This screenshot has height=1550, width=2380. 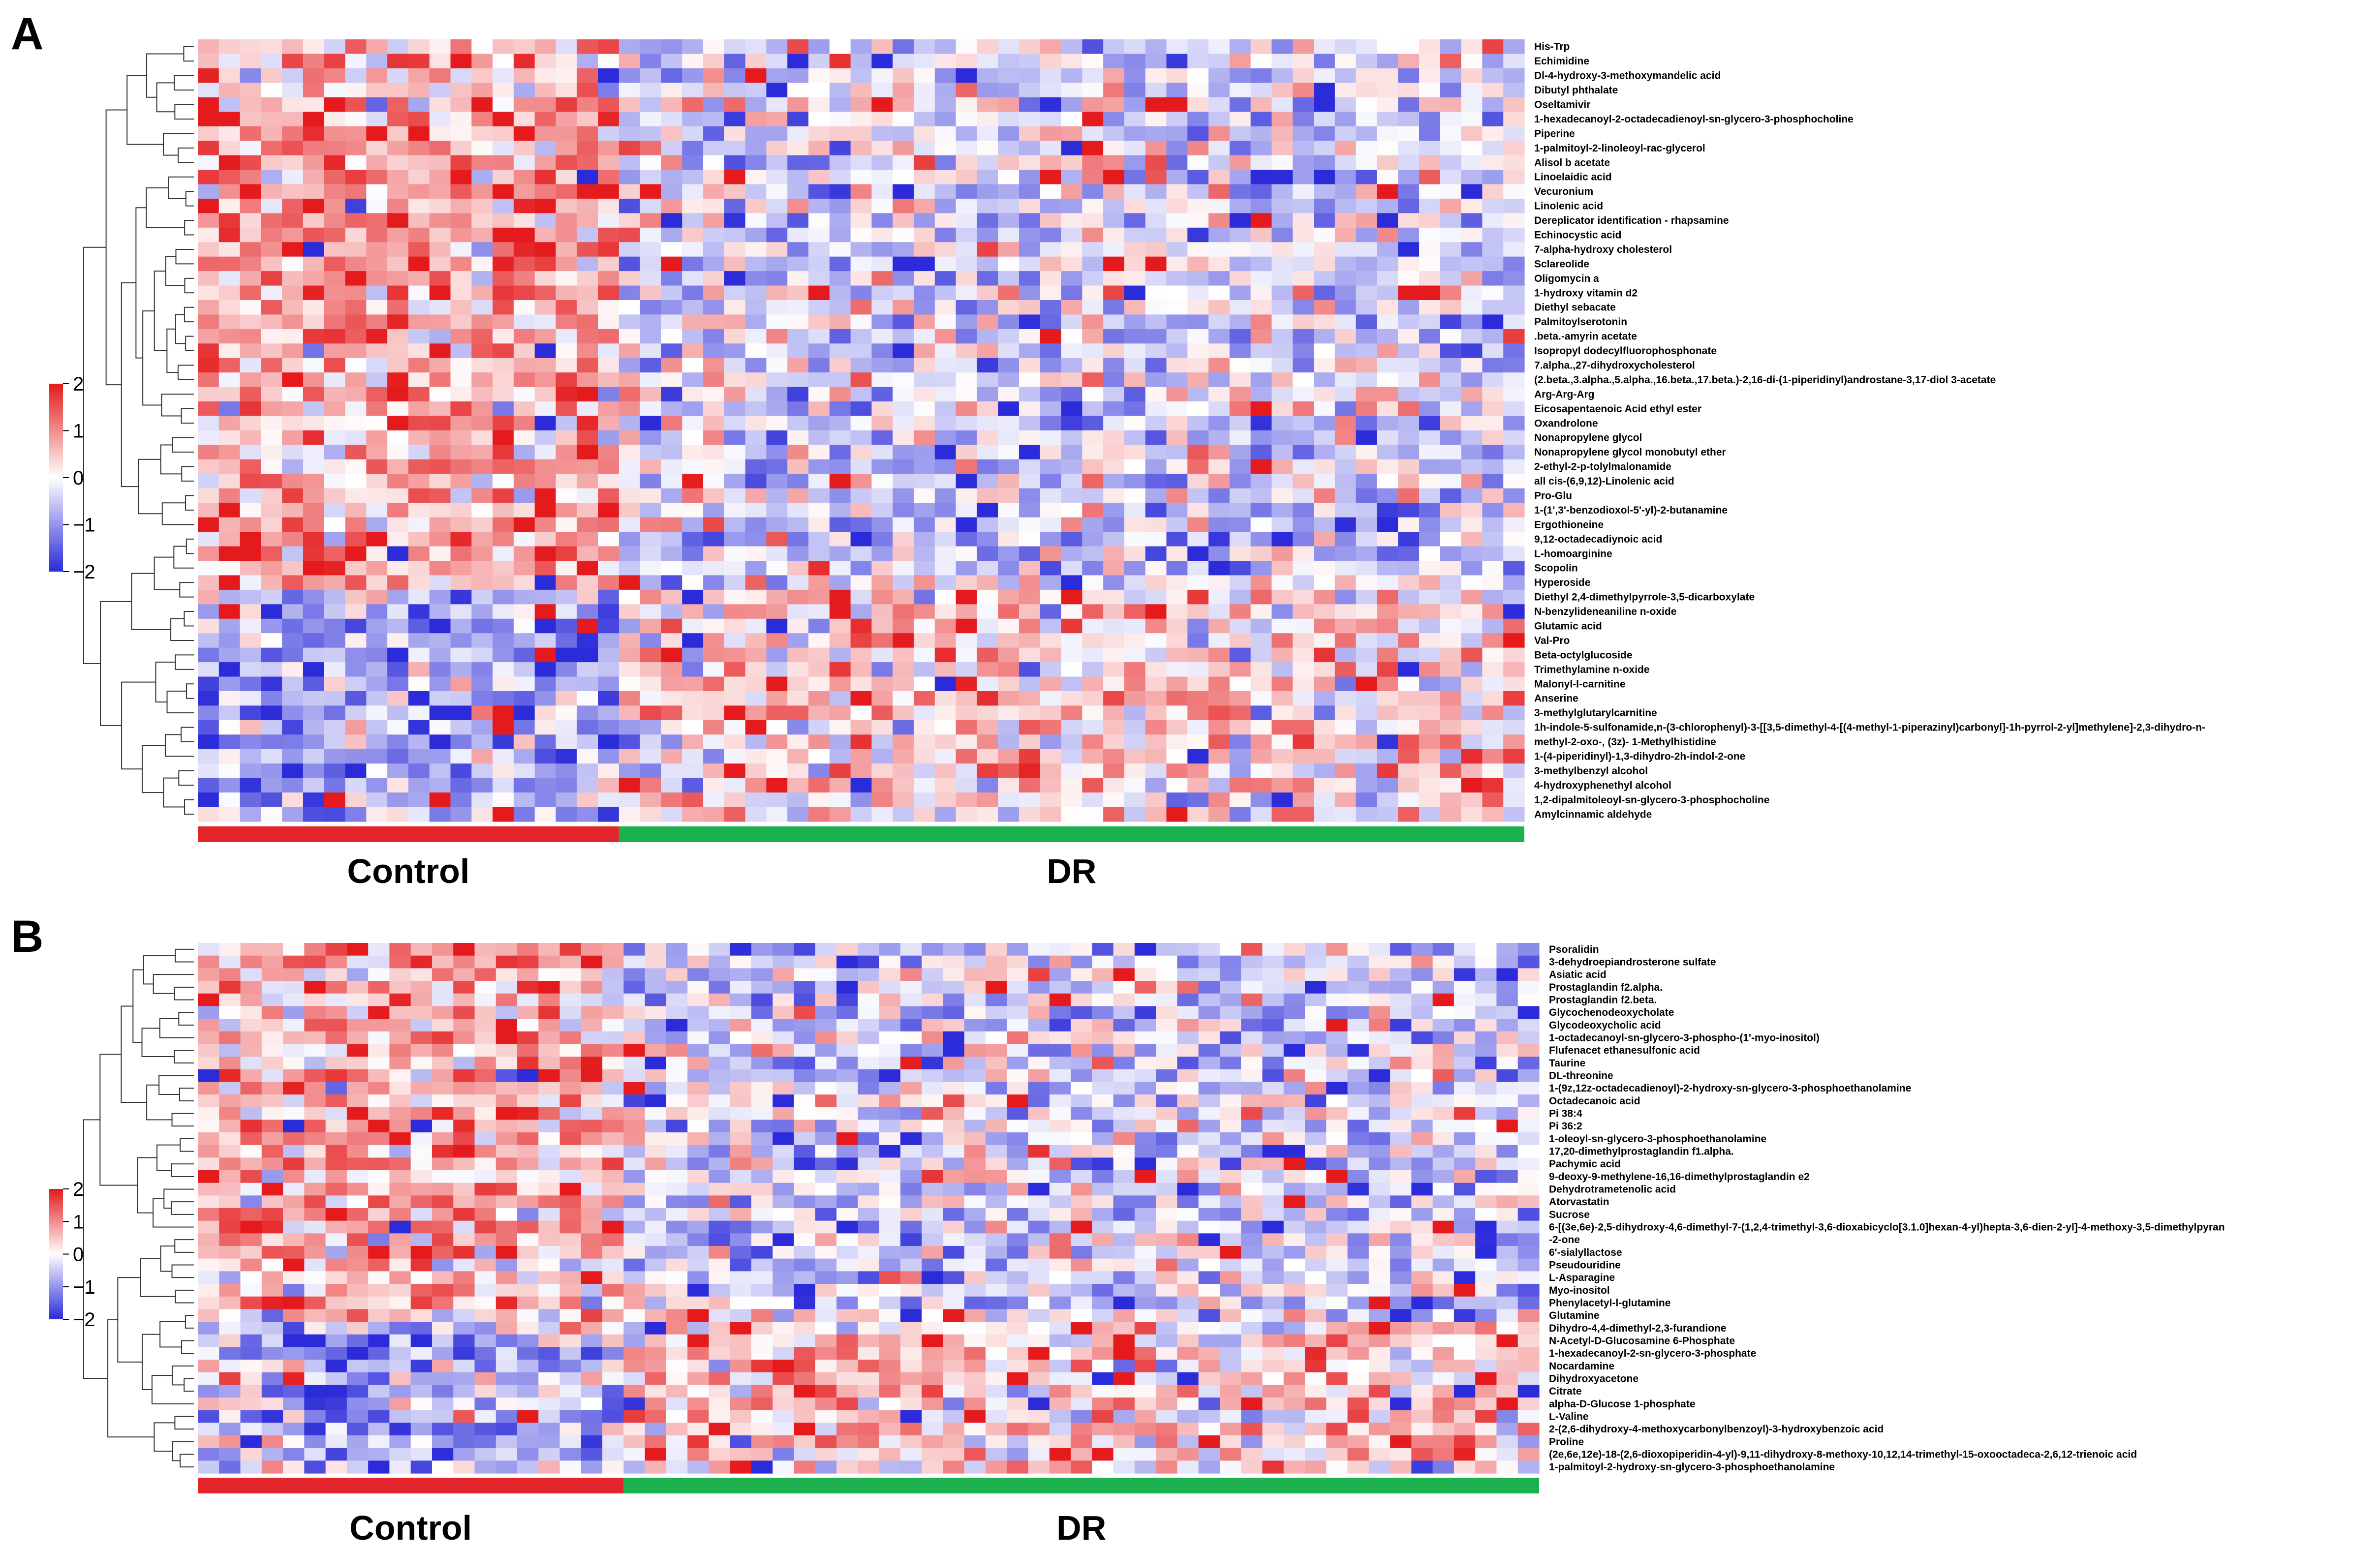 What do you see at coordinates (1556, 568) in the screenshot?
I see `row-label: Scopolin` at bounding box center [1556, 568].